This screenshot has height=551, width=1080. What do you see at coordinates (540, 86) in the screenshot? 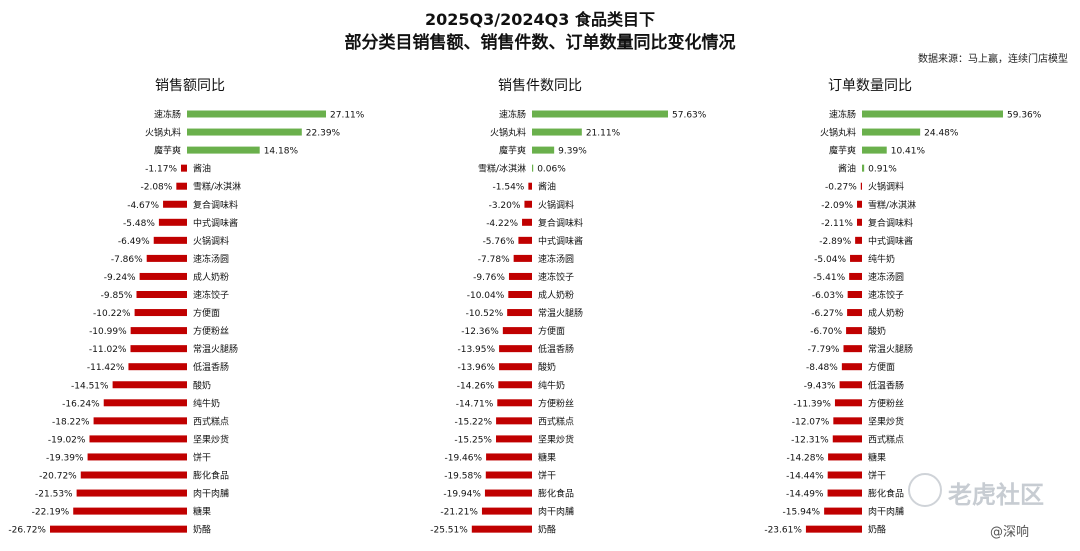
I see `panel-title: 销售件数同比` at bounding box center [540, 86].